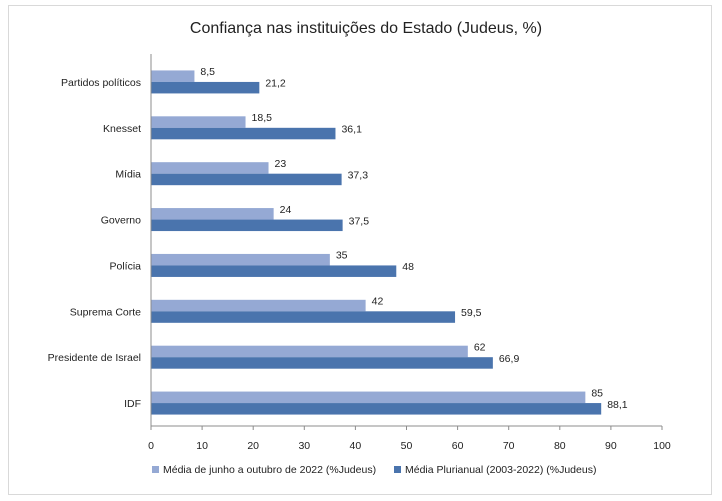  Describe the element at coordinates (207, 72) in the screenshot. I see `data-label: 8,5` at that location.